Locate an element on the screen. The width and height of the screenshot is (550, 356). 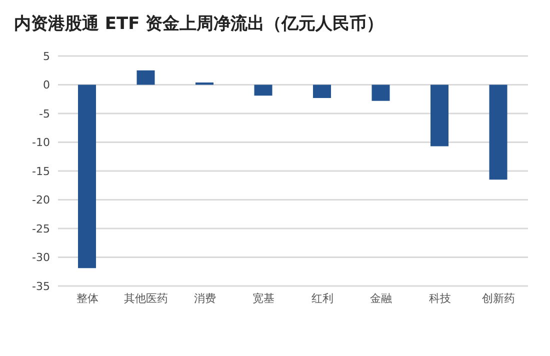
y-tick-label: -25 is located at coordinates (41, 229).